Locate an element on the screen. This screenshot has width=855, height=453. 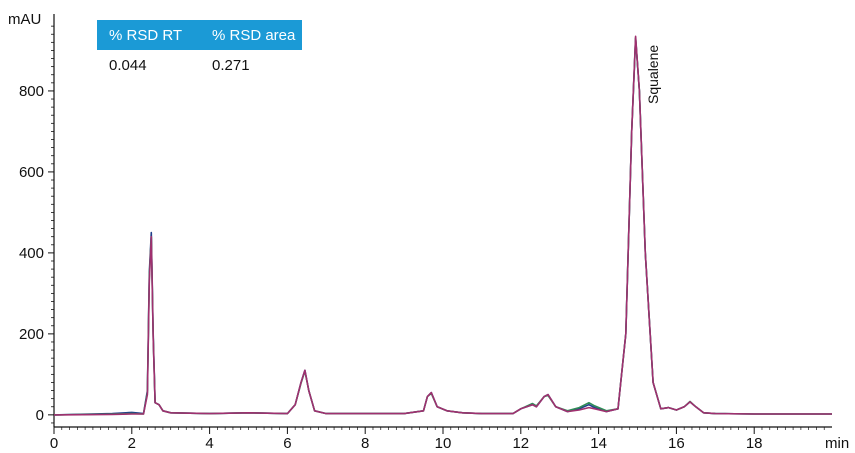
y-ticks: 0 200 400 600 800 is located at coordinates (36, 224).